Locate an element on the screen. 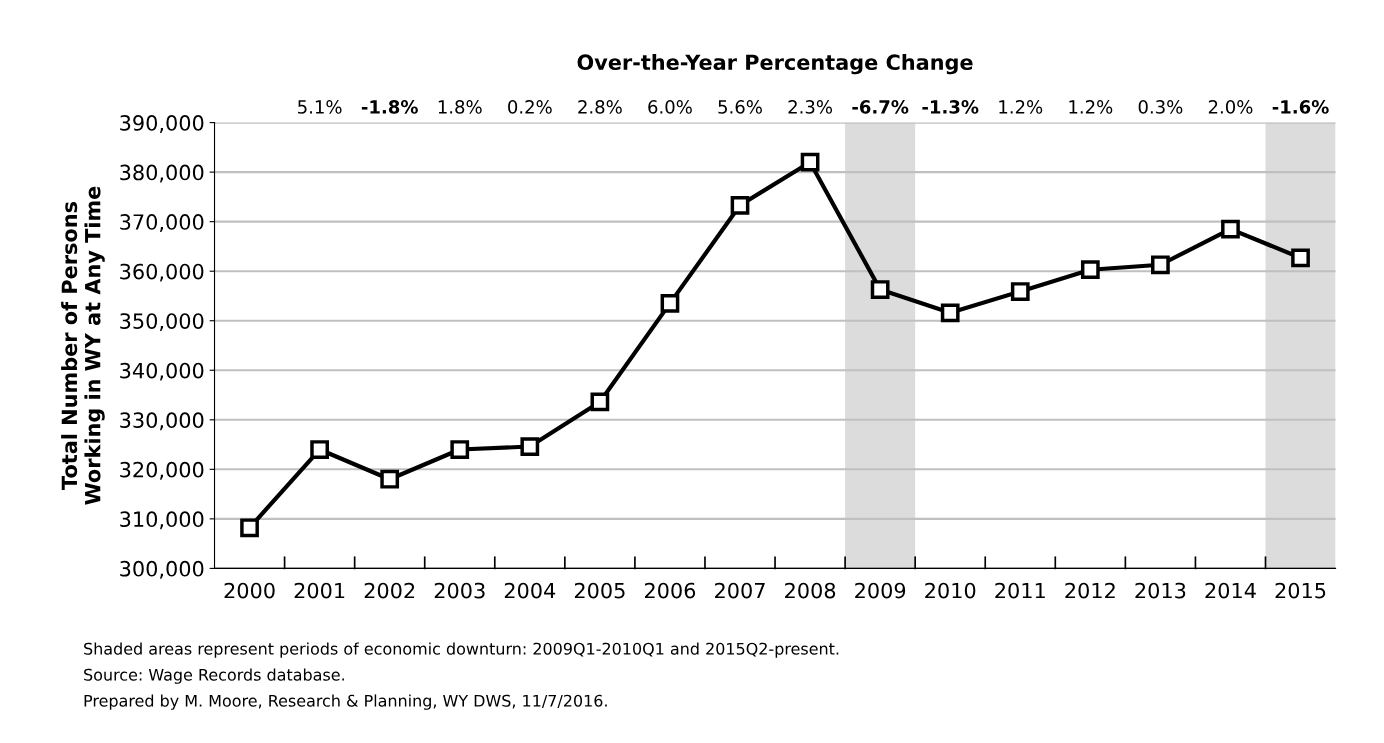  y-tick-label: 320,000 is located at coordinates (162, 470).